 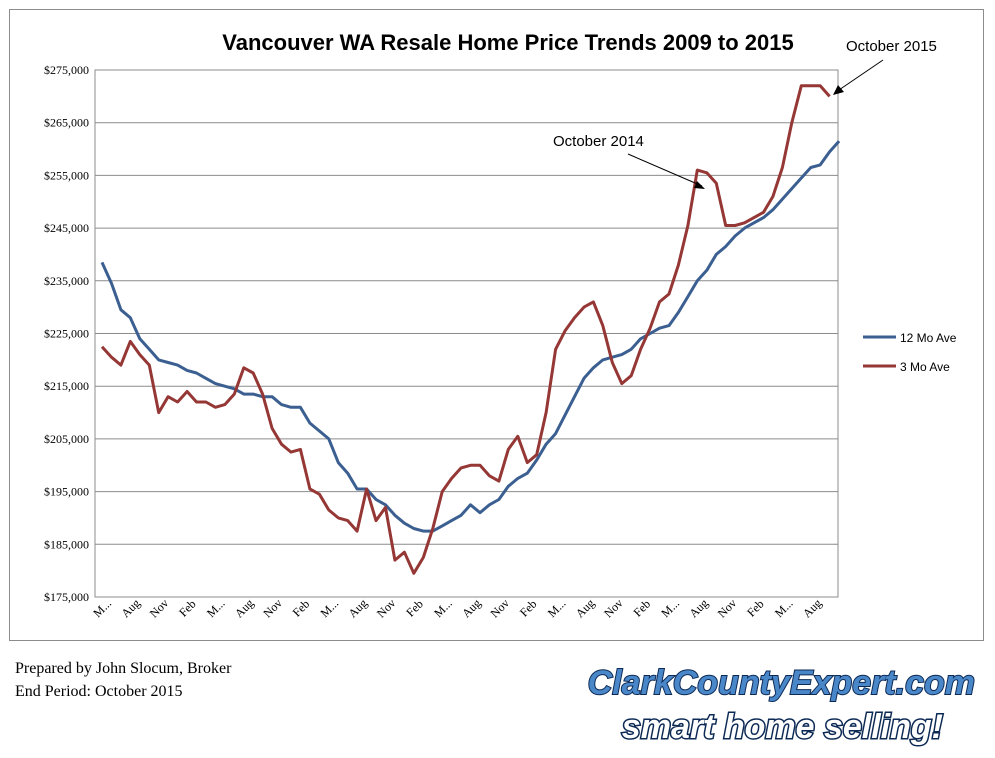 I want to click on legend: 12 Mo Ave 3 Mo Ave, so click(x=910, y=352).